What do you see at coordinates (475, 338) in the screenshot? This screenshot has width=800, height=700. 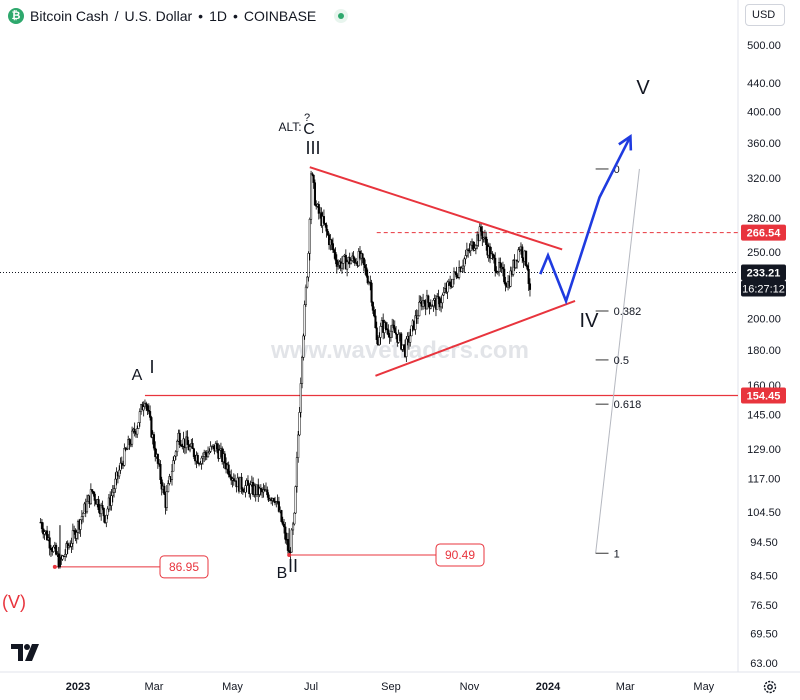 I see `triangle-lower-line` at bounding box center [475, 338].